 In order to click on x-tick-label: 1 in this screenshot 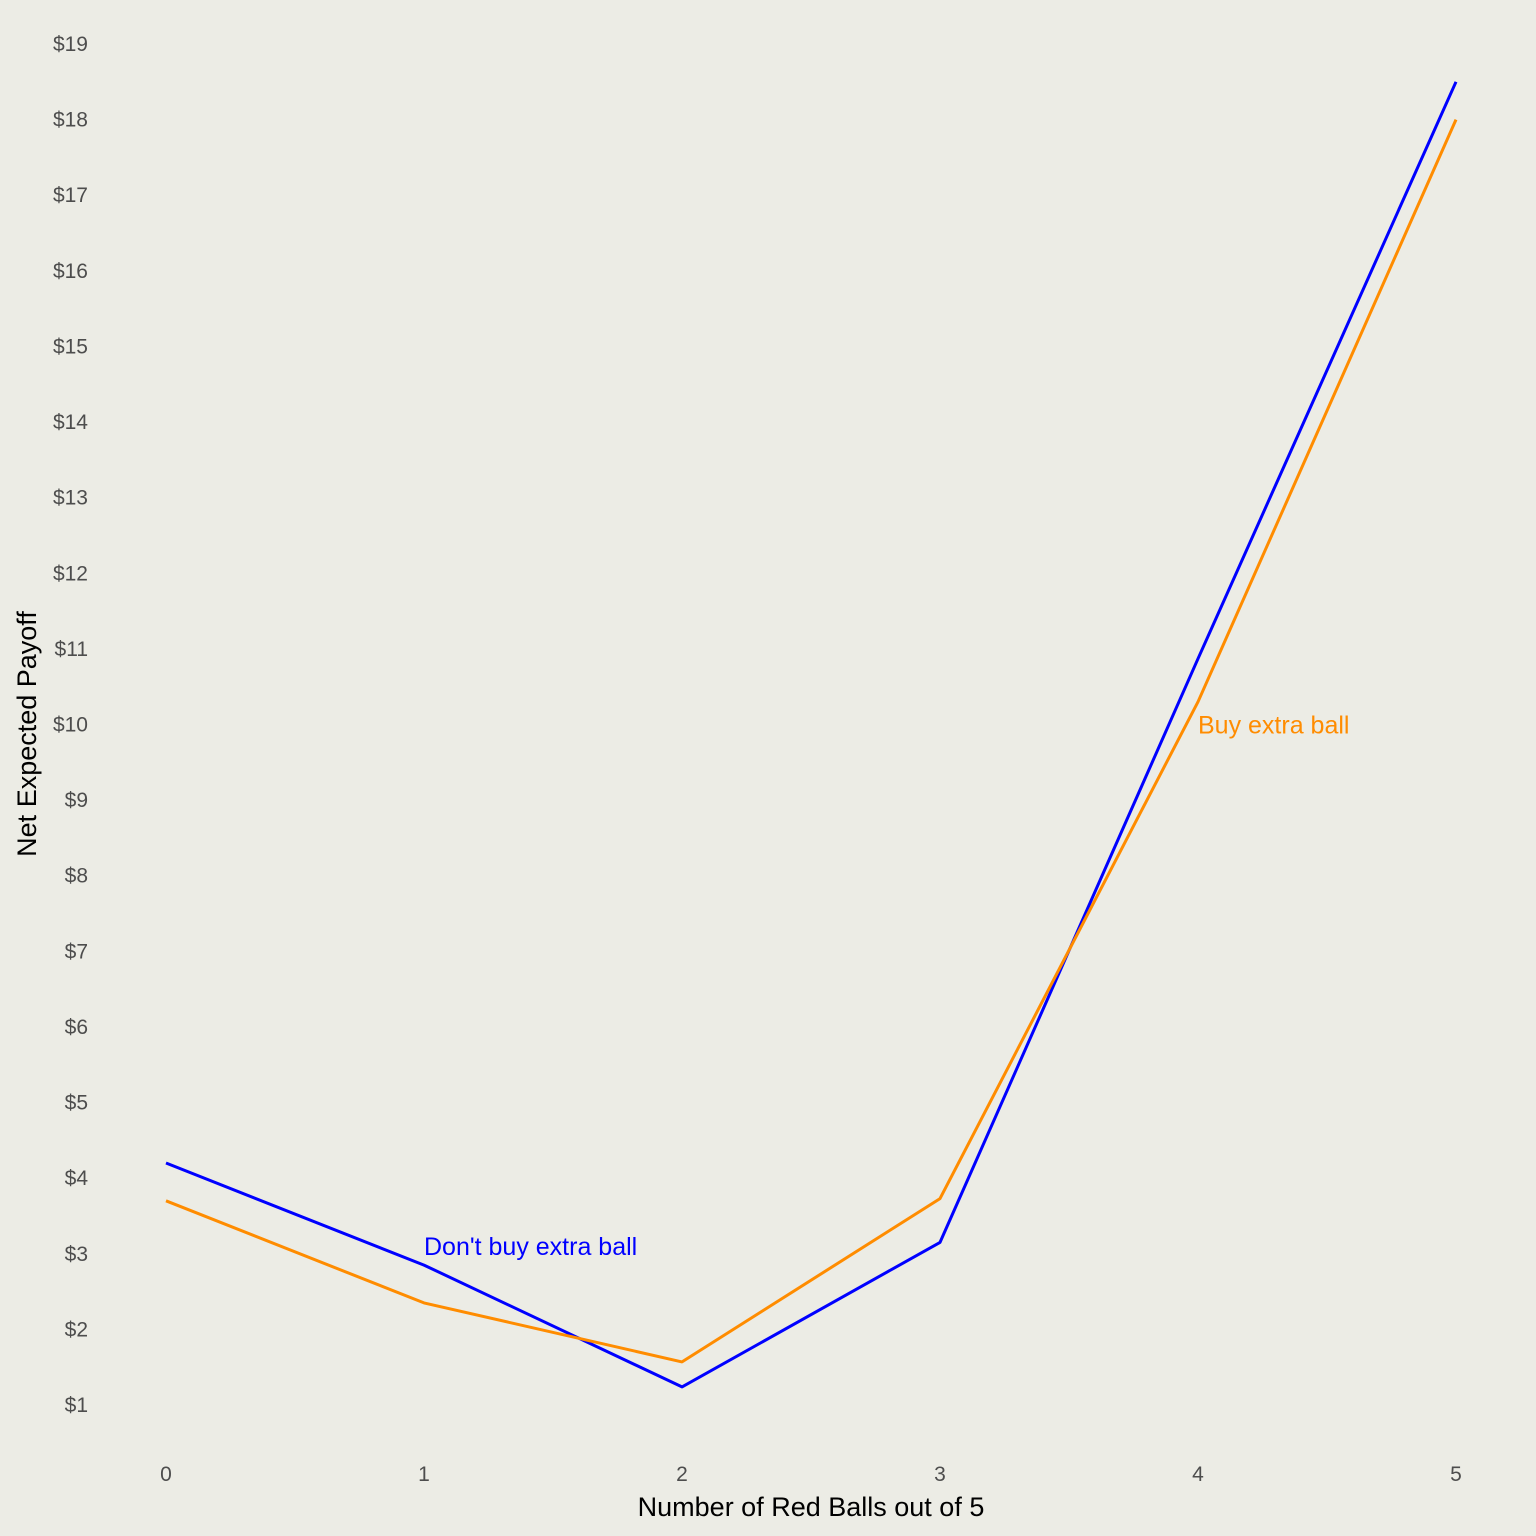, I will do `click(424, 1474)`.